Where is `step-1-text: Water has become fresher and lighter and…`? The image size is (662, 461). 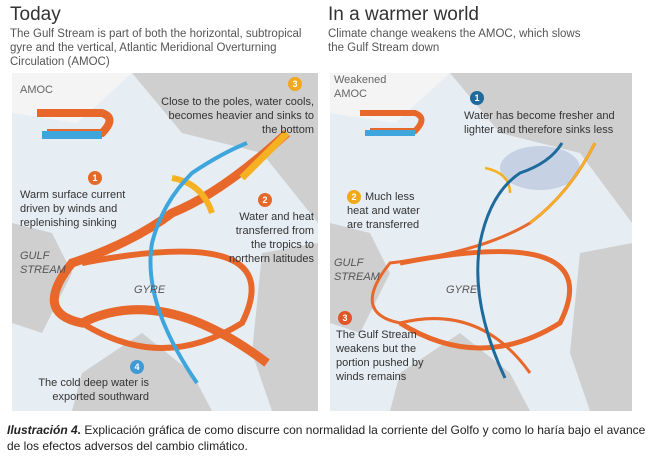 step-1-text: Water has become fresher and lighter and… is located at coordinates (539, 123).